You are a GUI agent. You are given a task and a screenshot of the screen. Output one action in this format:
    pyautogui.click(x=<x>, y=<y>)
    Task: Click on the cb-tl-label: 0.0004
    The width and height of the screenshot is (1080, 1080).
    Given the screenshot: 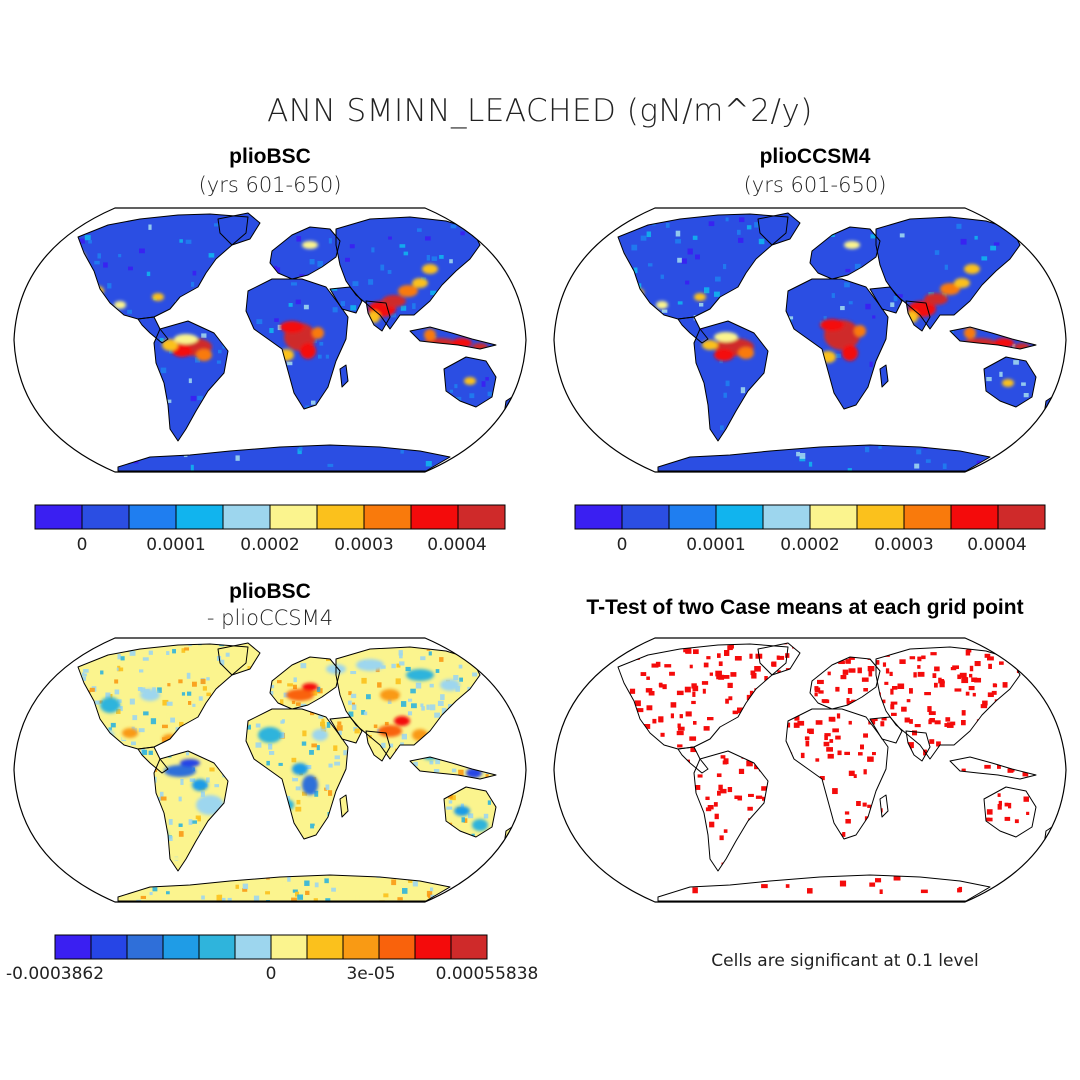 What is the action you would take?
    pyautogui.click(x=457, y=545)
    